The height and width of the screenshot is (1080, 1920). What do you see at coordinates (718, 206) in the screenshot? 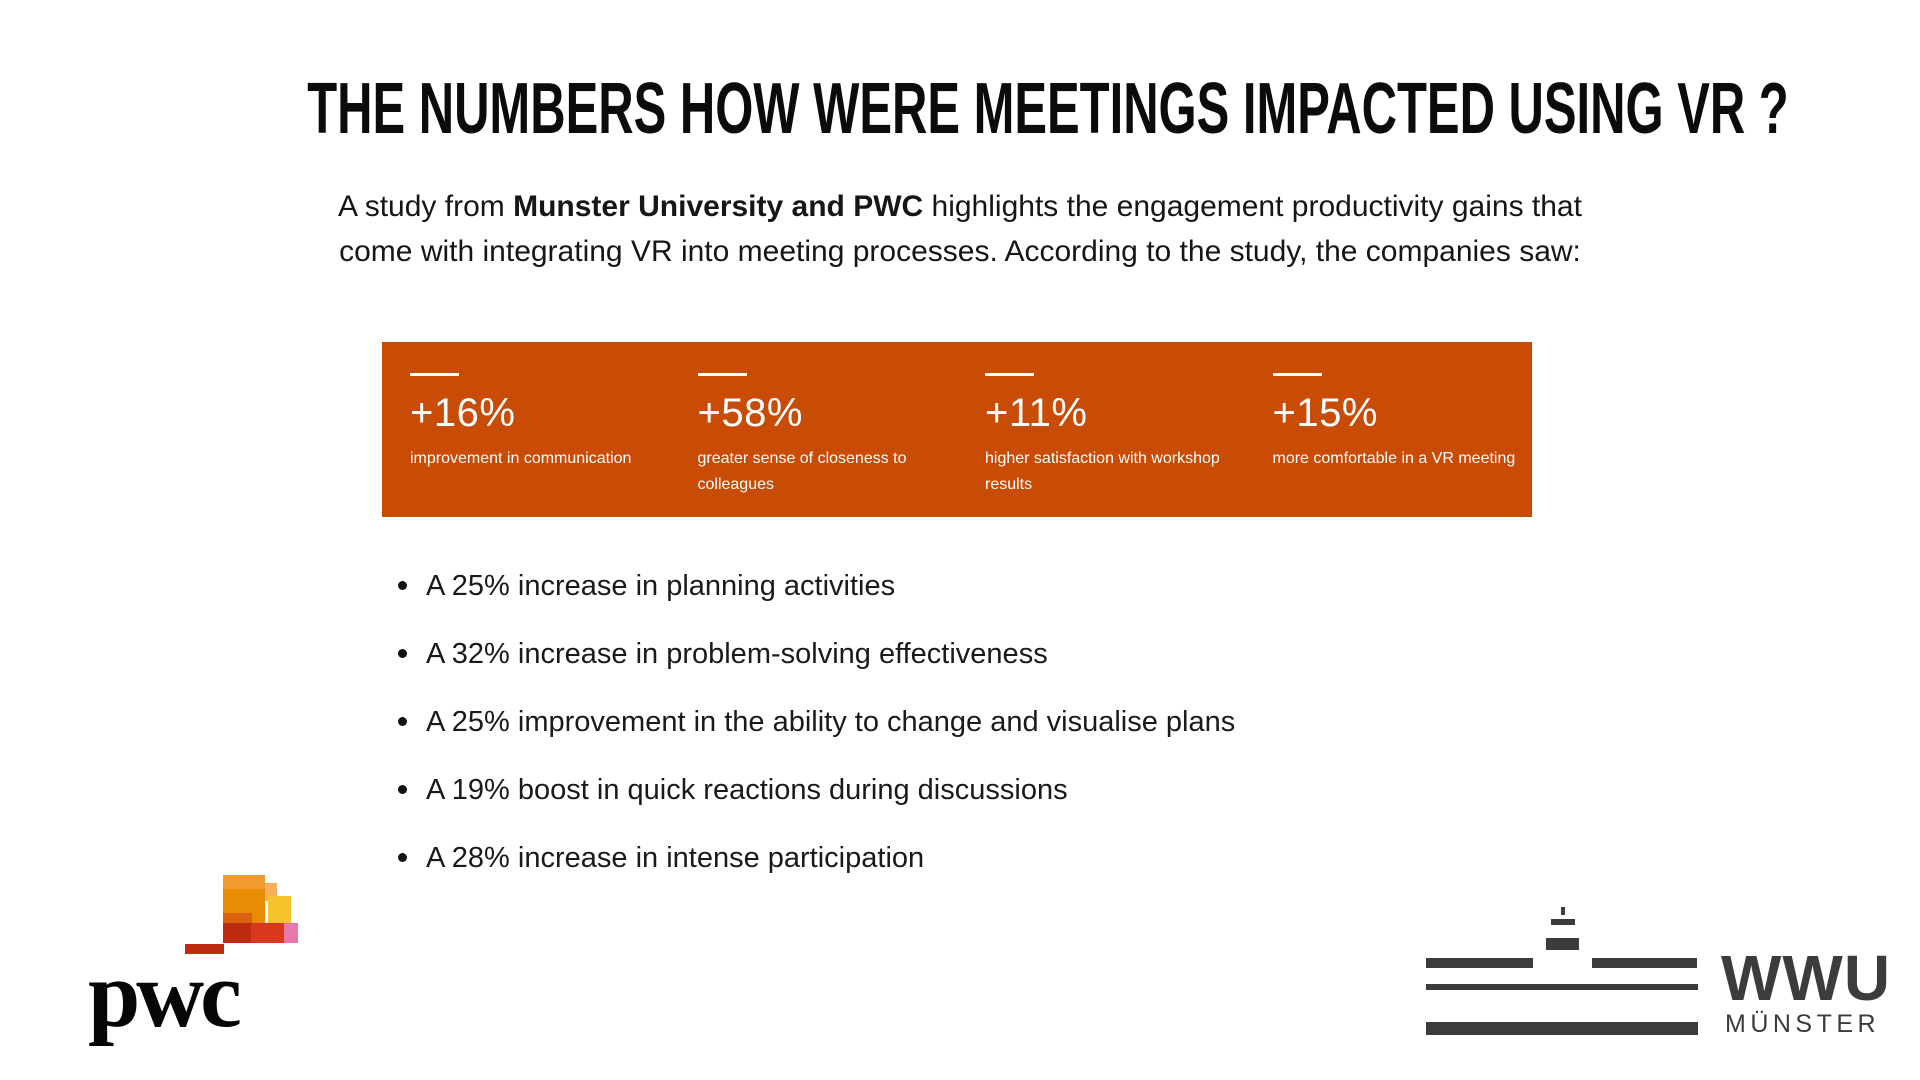
I see `intro-text-bold: Munster University and PWC` at bounding box center [718, 206].